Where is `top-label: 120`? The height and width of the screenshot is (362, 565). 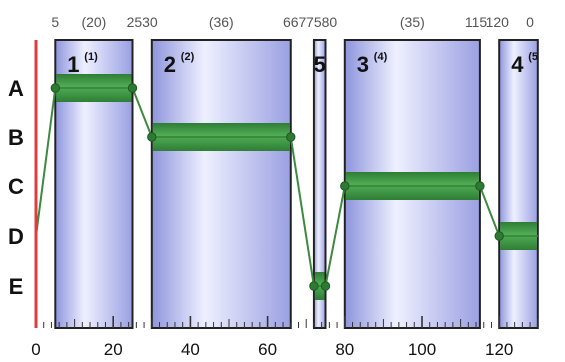 top-label: 120 is located at coordinates (498, 22).